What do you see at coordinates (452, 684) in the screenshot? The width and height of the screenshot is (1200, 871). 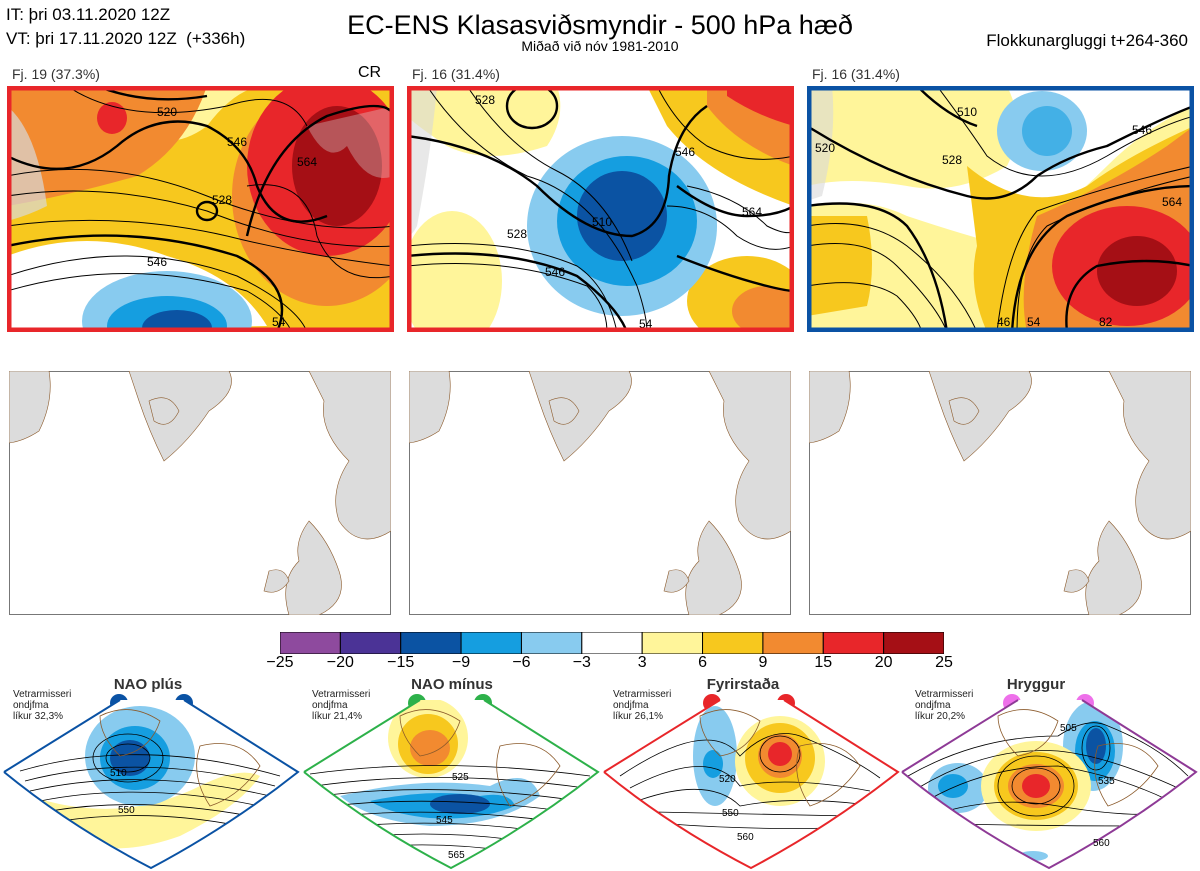 I see `regime-2-title: NAO mínus` at bounding box center [452, 684].